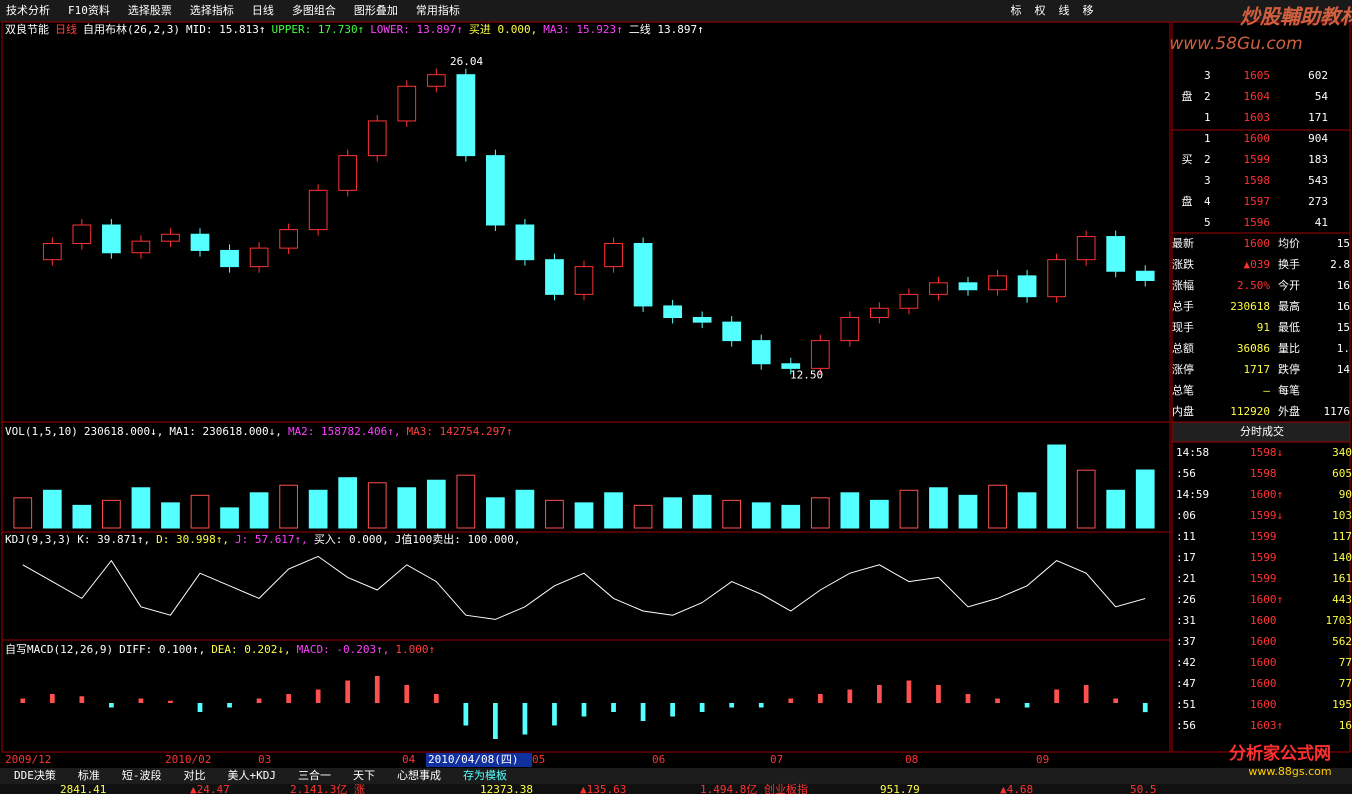  I want to click on label: MID: 15.813↑, so click(225, 29).